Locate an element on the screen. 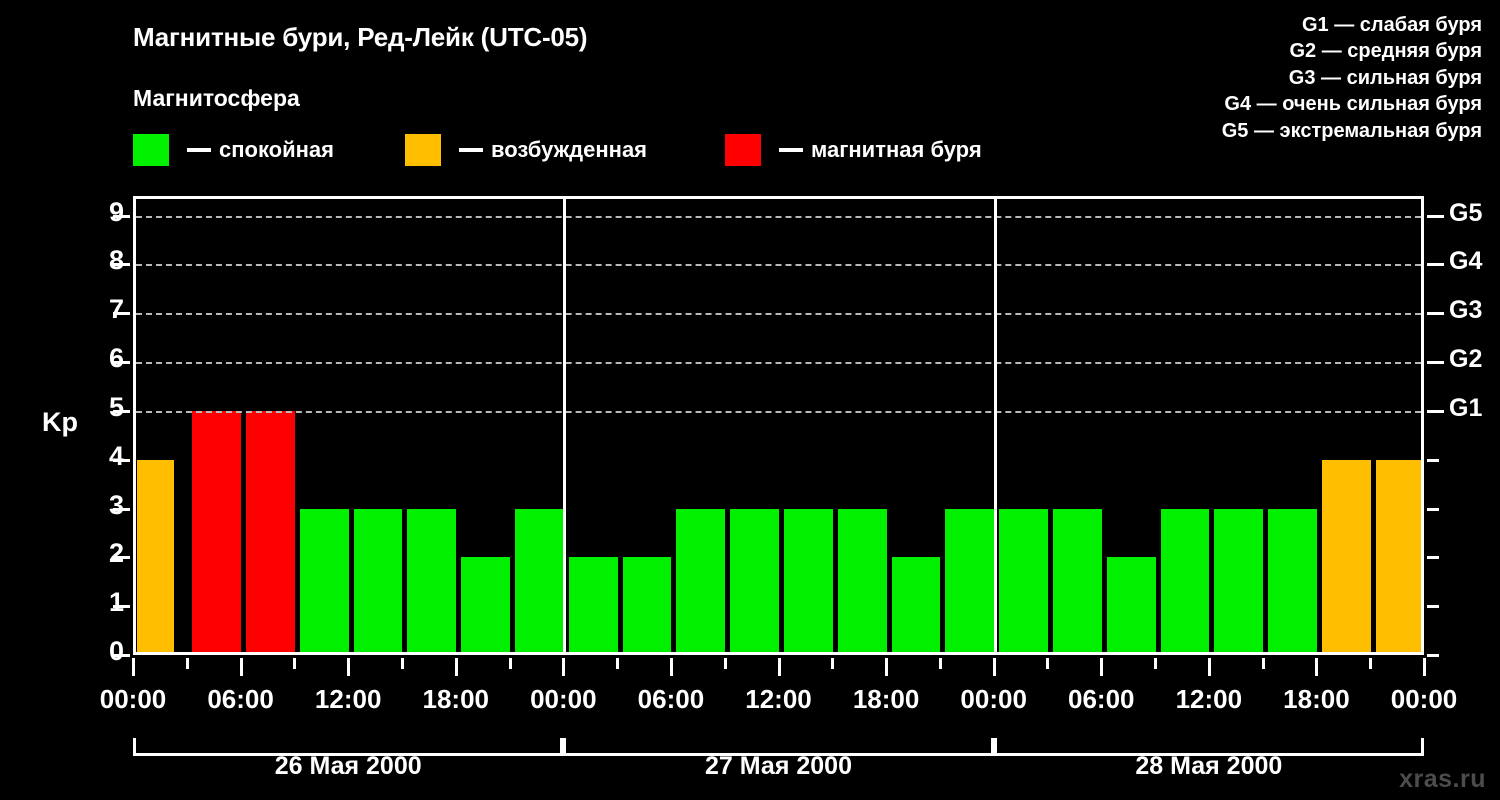  y-tick-label: 4 is located at coordinates (116, 455).